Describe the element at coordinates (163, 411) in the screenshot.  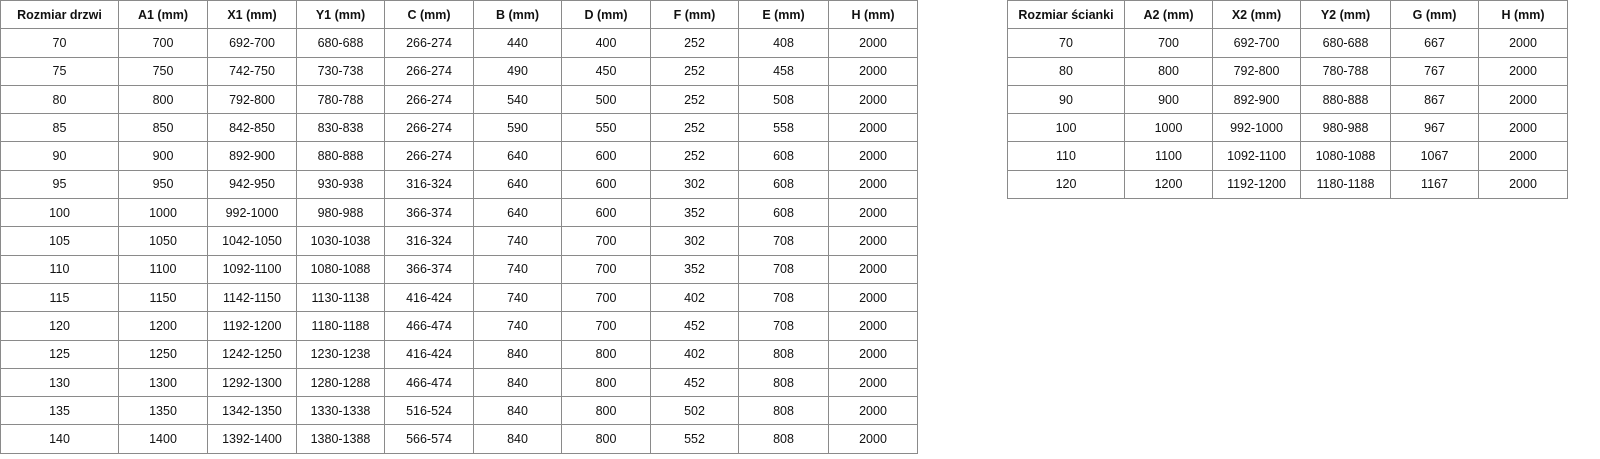
I see `table-cell: 1350` at that location.